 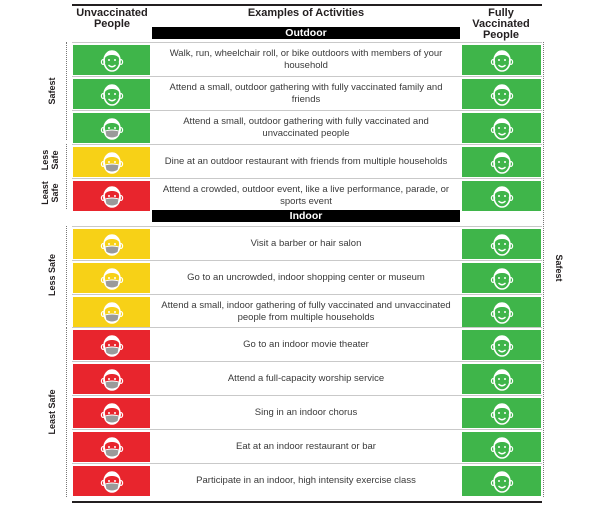 What do you see at coordinates (543, 269) in the screenshot?
I see `bracket-right-safest` at bounding box center [543, 269].